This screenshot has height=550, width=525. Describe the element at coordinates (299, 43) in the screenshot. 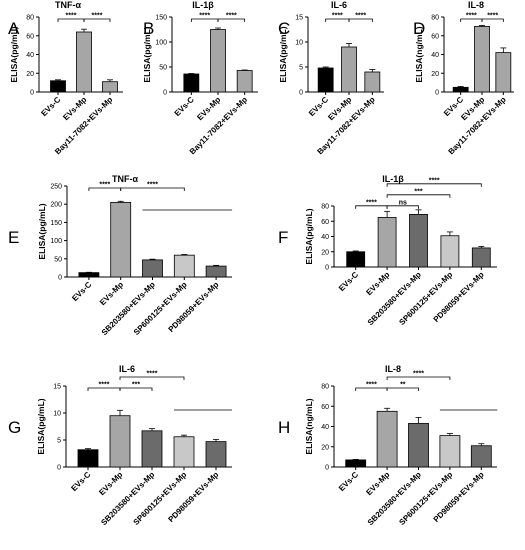

I see `y-tick-label: 10` at that location.